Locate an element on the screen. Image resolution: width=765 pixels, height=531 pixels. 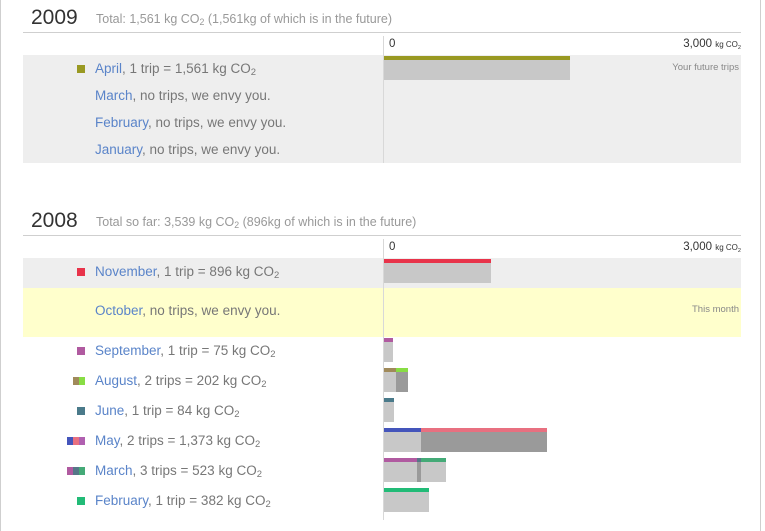
month-summary: November, 1 trip = 896 kg CO2 is located at coordinates (187, 272).